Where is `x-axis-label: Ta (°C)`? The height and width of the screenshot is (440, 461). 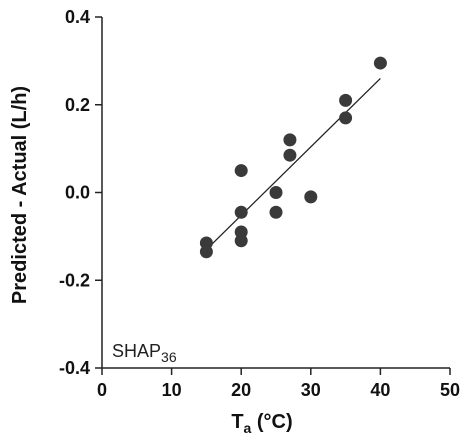
x-axis-label: Ta (°C) is located at coordinates (261, 423).